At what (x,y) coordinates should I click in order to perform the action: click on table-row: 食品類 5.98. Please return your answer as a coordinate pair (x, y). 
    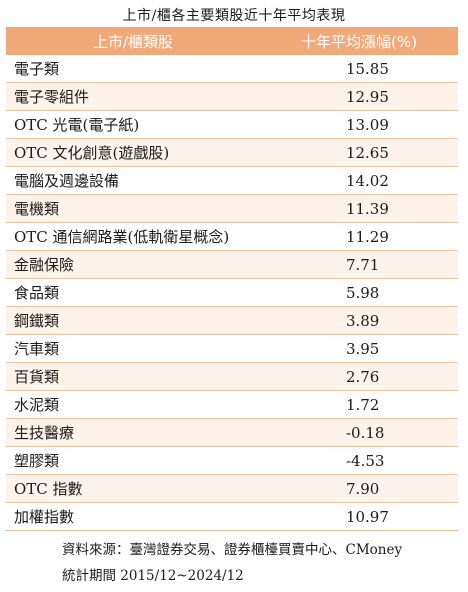
    Looking at the image, I should click on (232, 292).